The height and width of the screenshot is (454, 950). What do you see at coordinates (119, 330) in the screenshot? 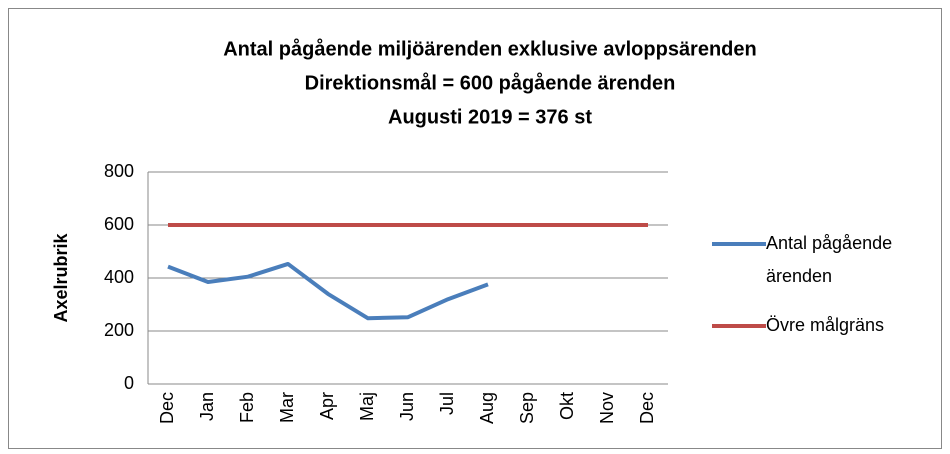
I see `y-tick-label: 200` at bounding box center [119, 330].